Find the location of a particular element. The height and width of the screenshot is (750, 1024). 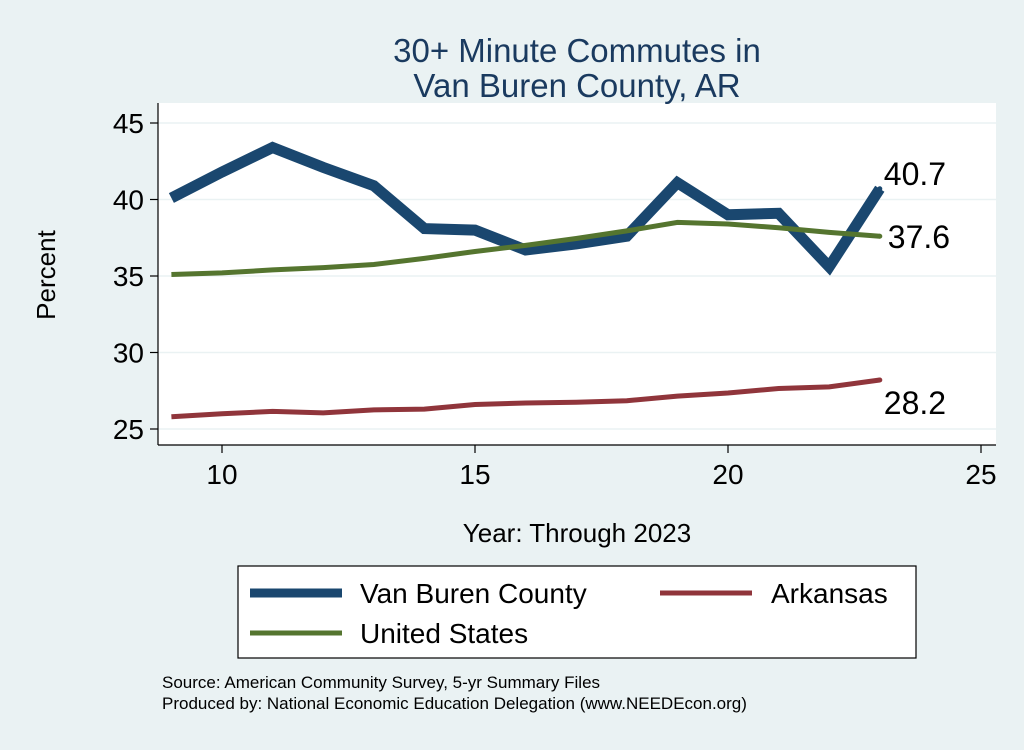

chart-title-line-2: Van Buren County, AR is located at coordinates (576, 85).